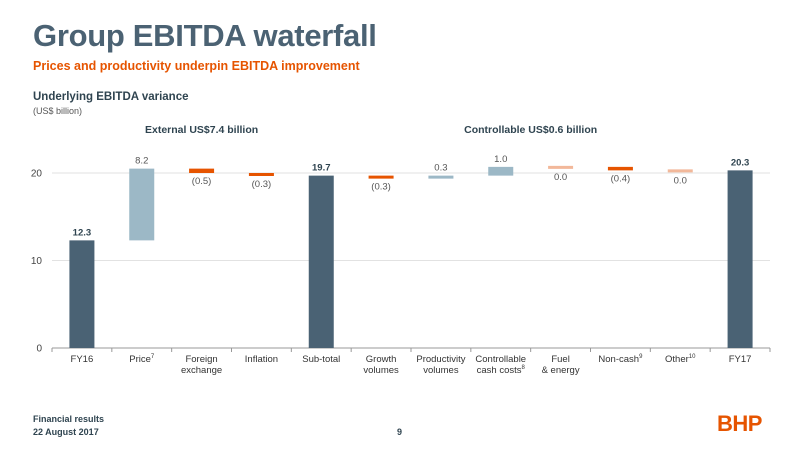 The height and width of the screenshot is (450, 800). What do you see at coordinates (740, 259) in the screenshot?
I see `bar-fy17` at bounding box center [740, 259].